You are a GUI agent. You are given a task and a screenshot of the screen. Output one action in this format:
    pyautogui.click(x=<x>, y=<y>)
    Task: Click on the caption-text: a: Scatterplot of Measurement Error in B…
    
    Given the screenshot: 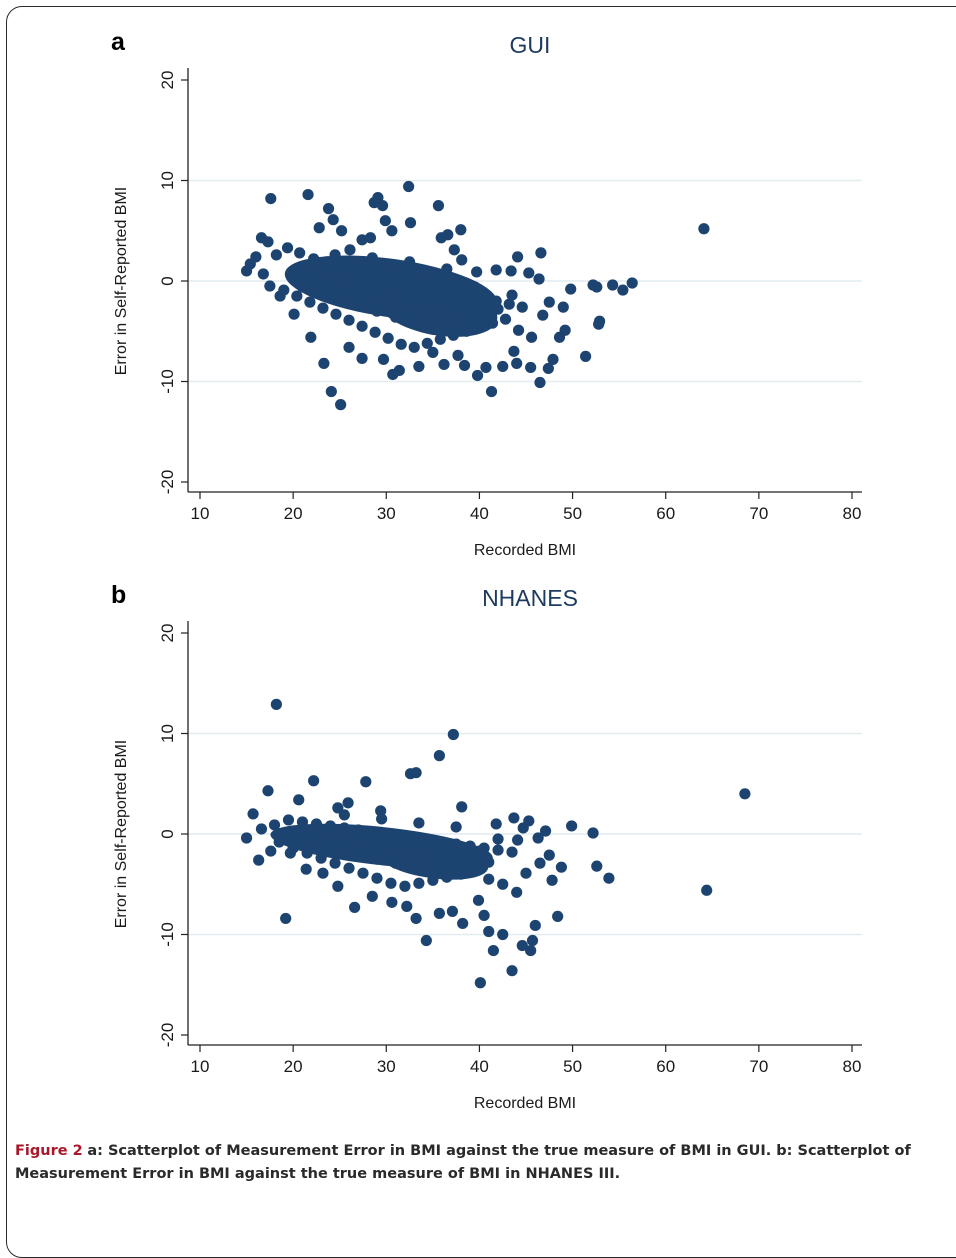 What is the action you would take?
    pyautogui.click(x=463, y=1162)
    